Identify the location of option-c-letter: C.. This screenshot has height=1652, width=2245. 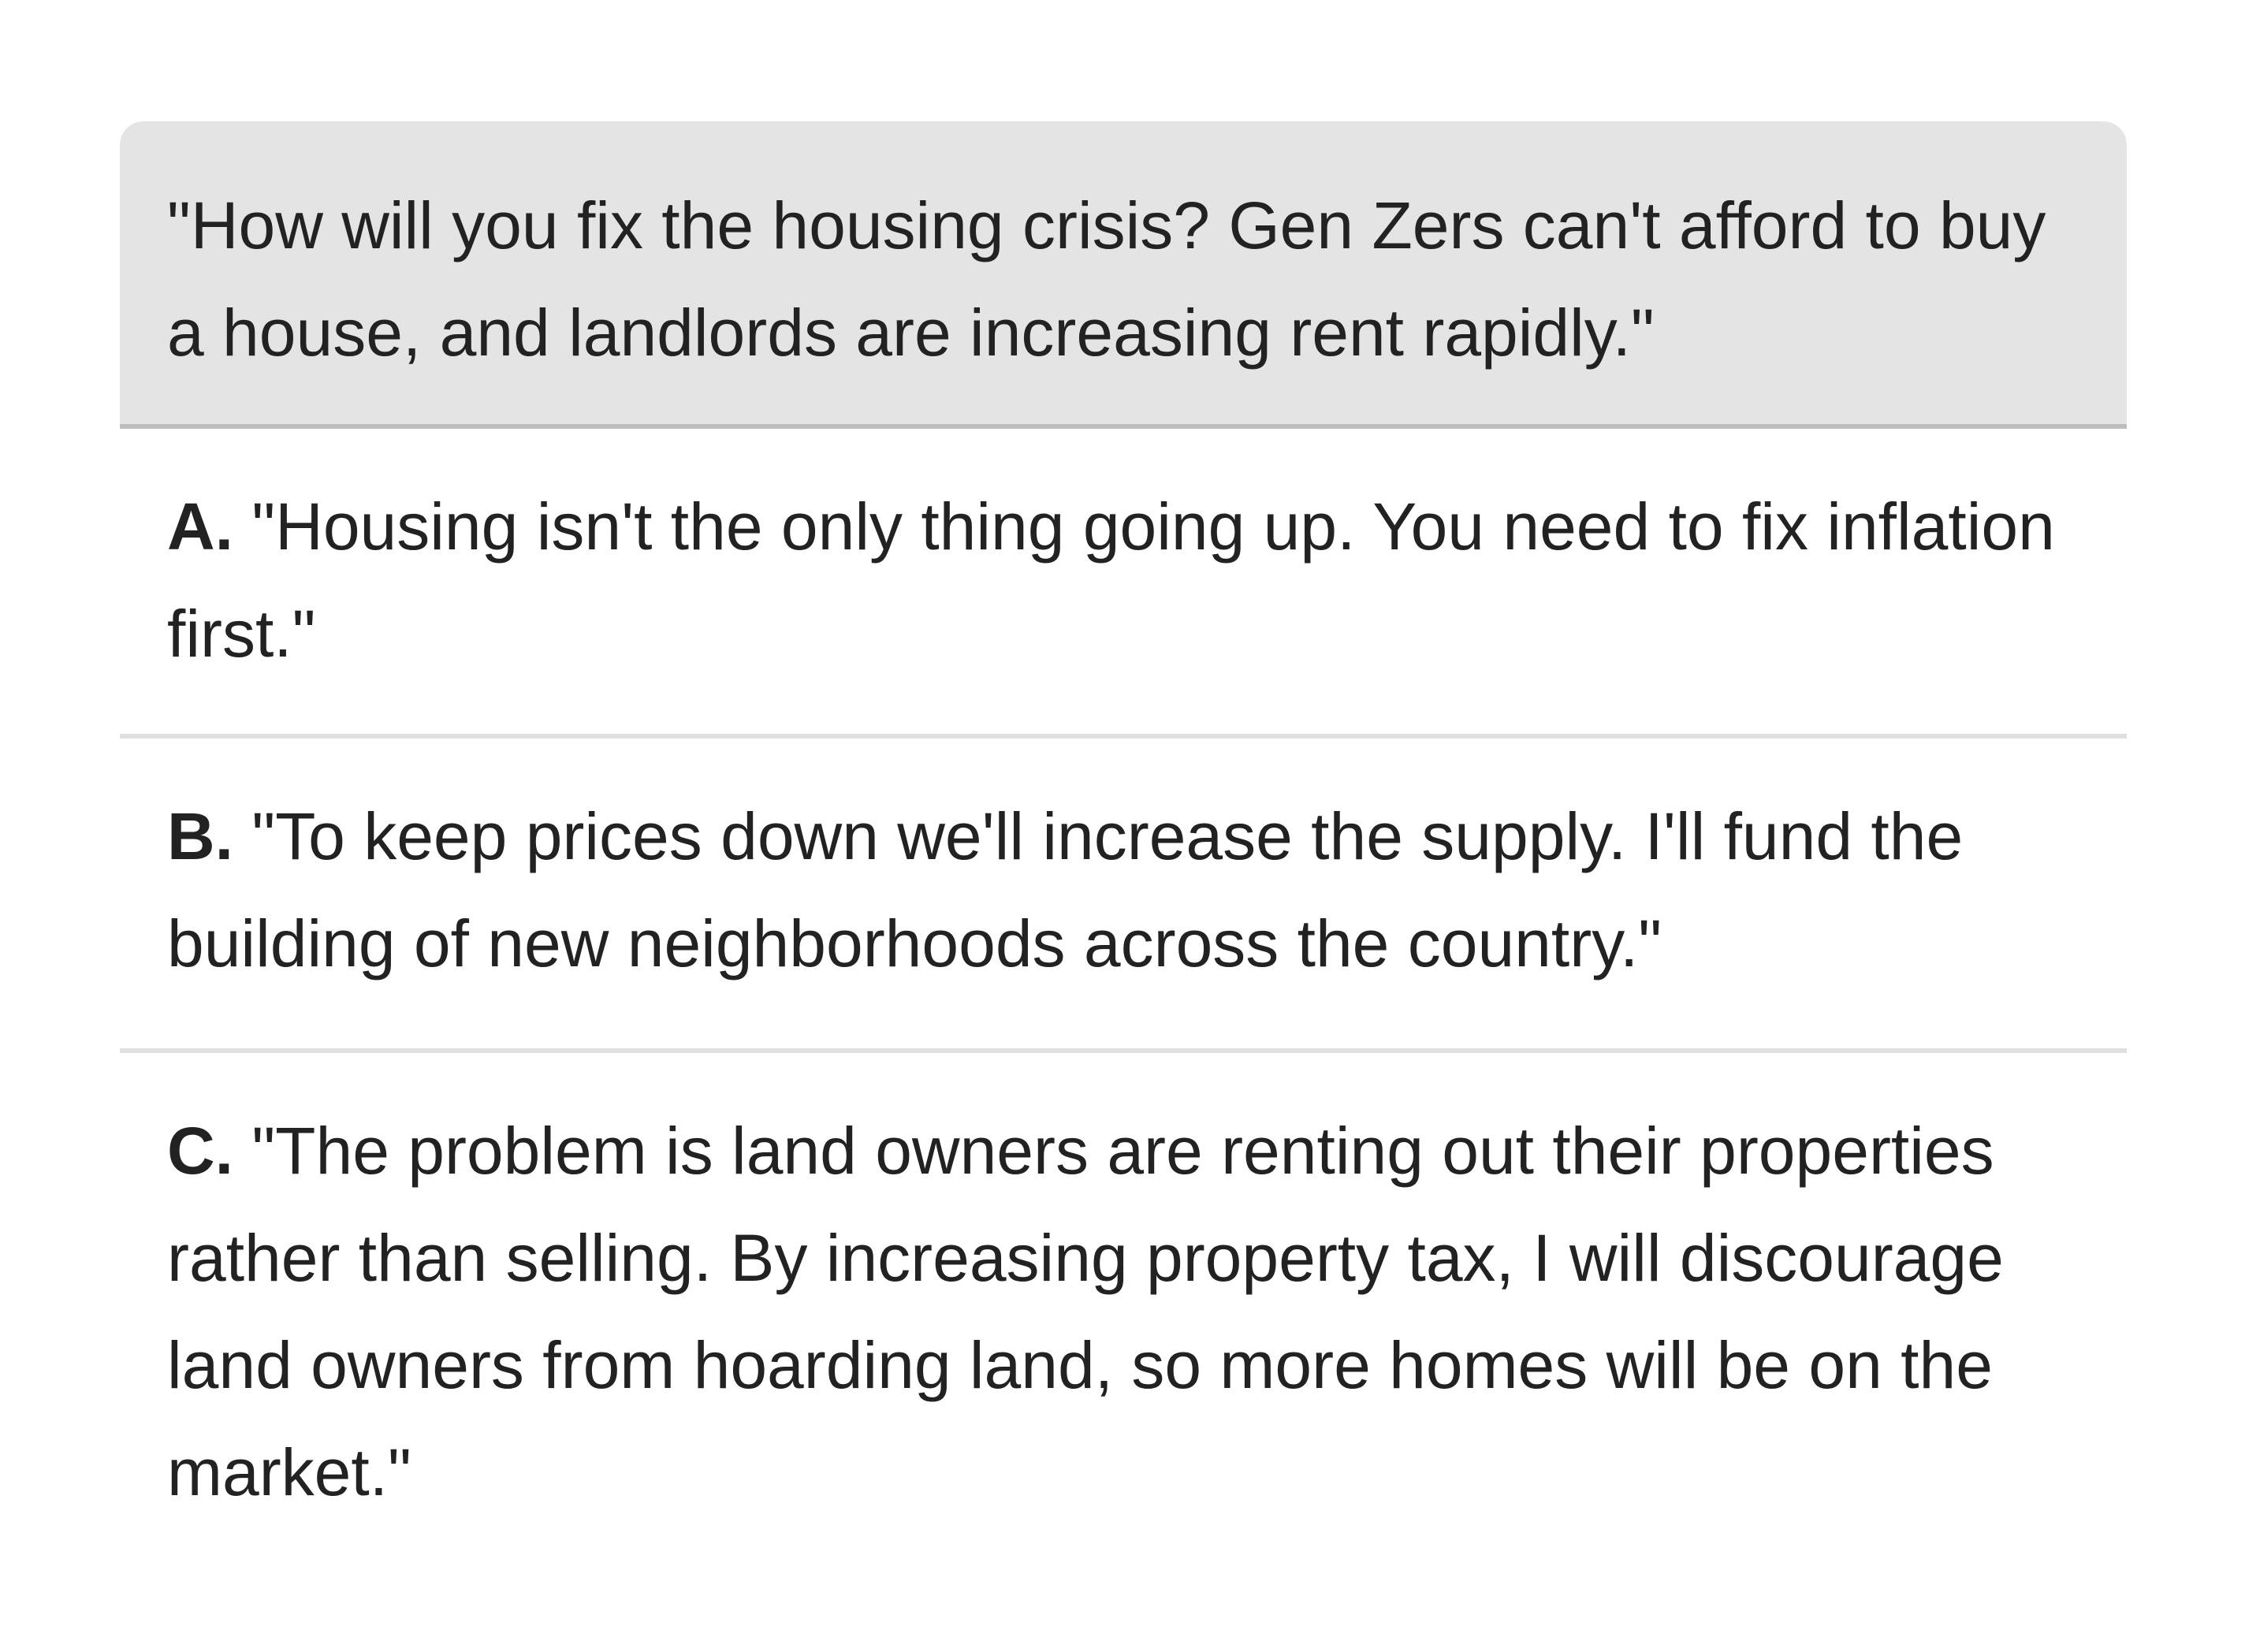
(200, 1151).